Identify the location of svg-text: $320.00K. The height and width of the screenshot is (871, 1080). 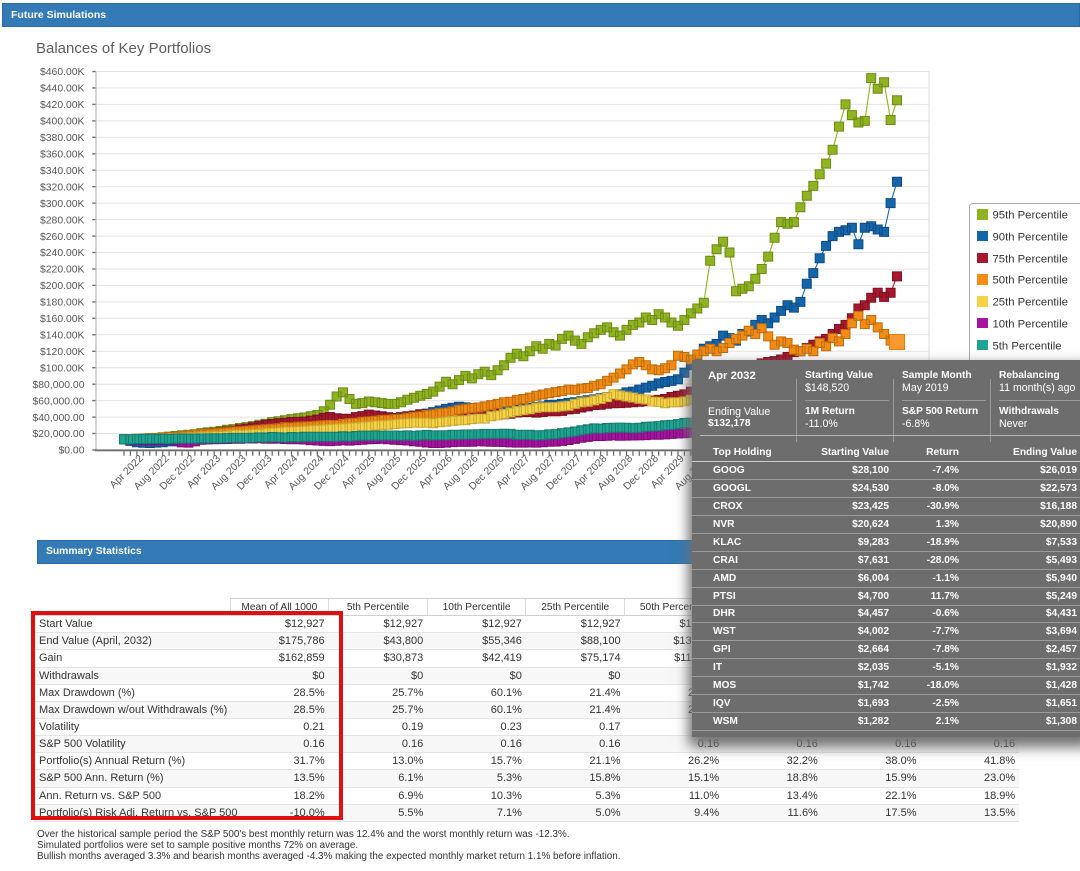
(62, 187).